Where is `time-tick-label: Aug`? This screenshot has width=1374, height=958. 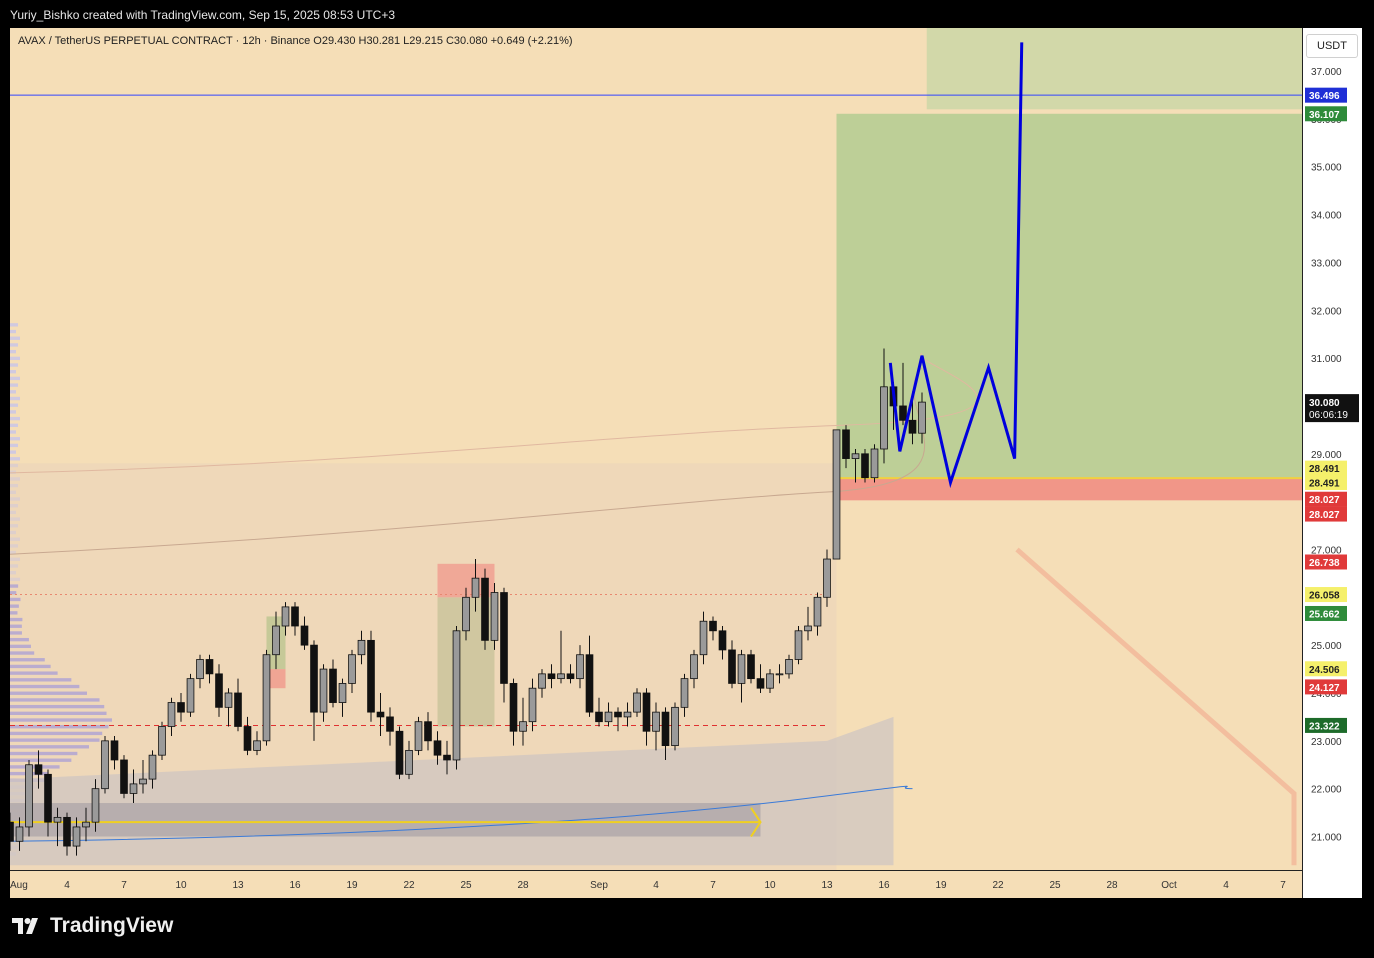
time-tick-label: Aug is located at coordinates (19, 885).